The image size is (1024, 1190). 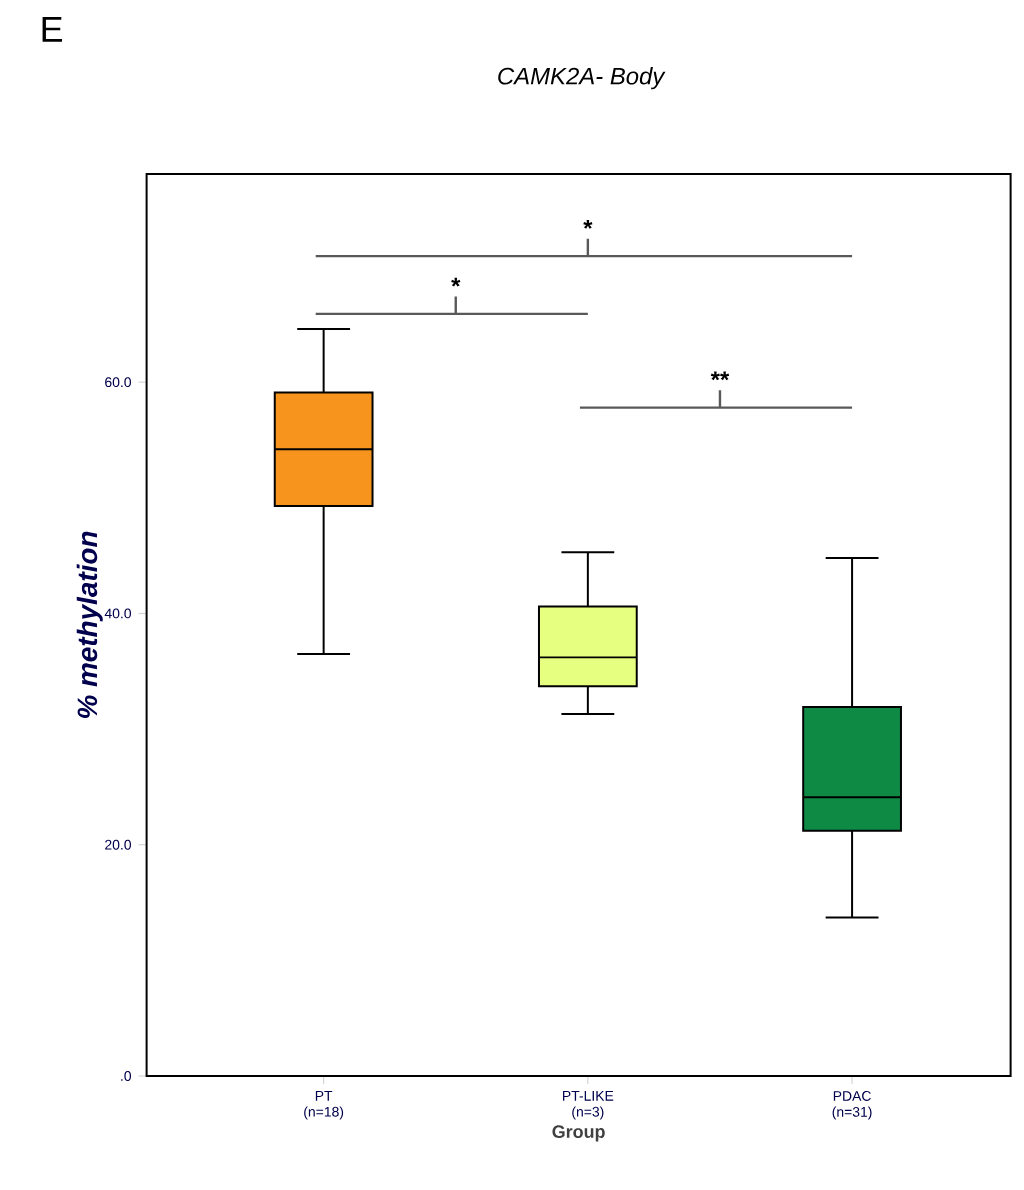 What do you see at coordinates (52, 29) in the screenshot?
I see `text: E` at bounding box center [52, 29].